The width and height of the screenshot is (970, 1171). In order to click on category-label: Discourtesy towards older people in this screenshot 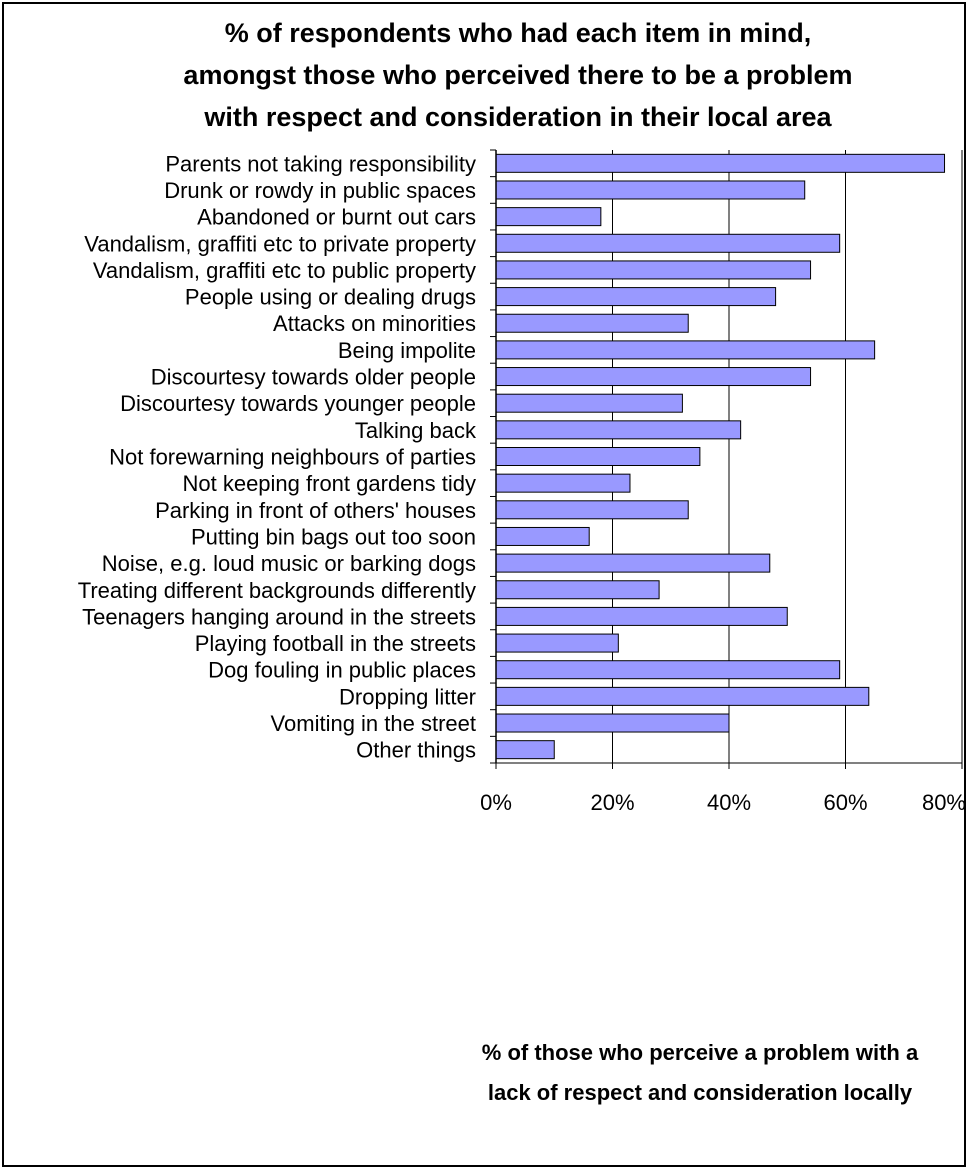, I will do `click(313, 377)`.